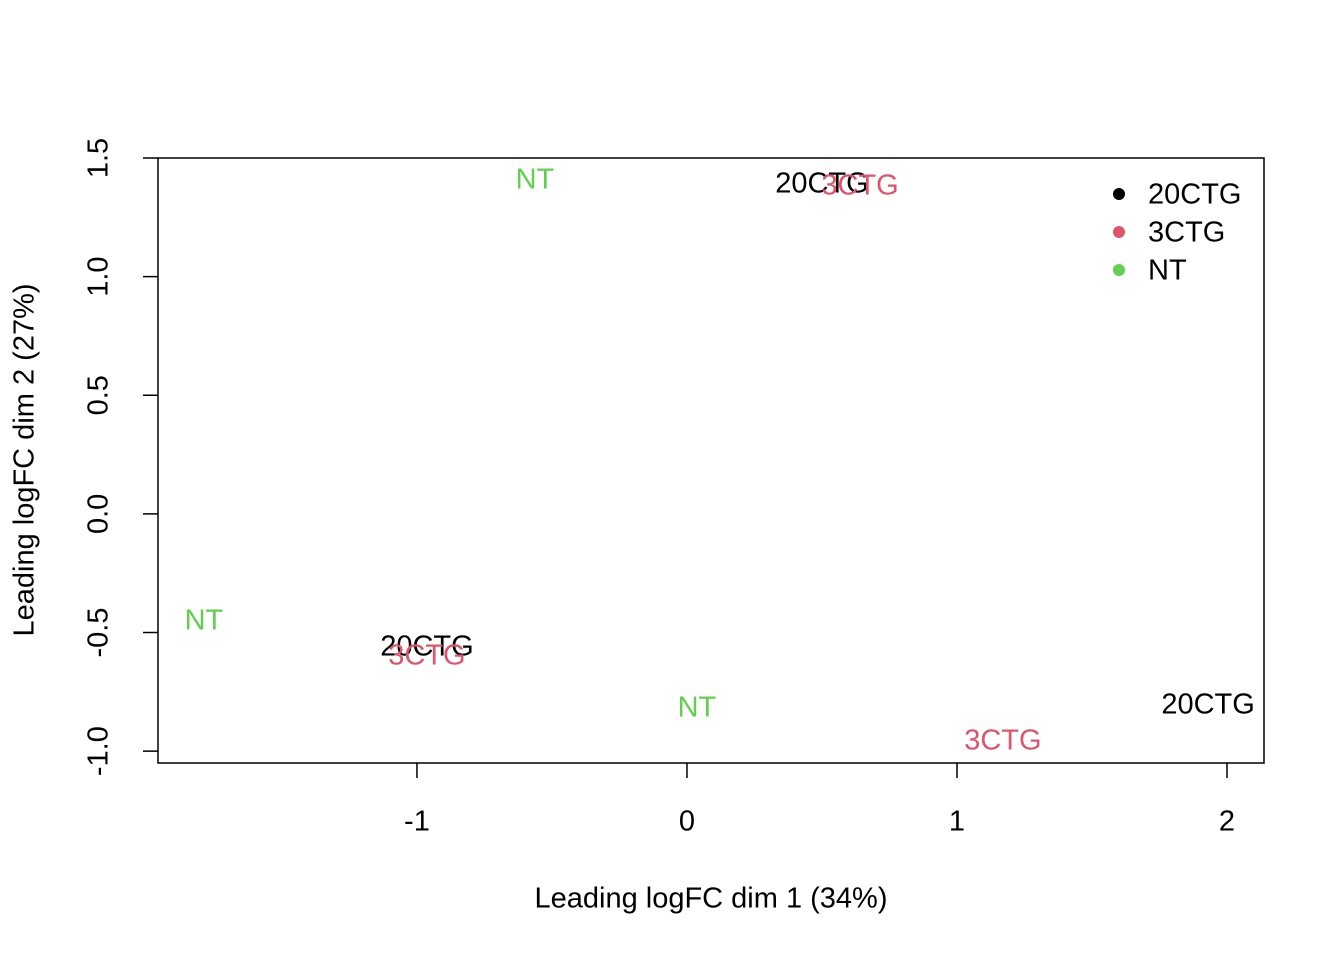 The width and height of the screenshot is (1344, 960). I want to click on y-axis-label: Leading logFC dim 2 (27%), so click(25, 459).